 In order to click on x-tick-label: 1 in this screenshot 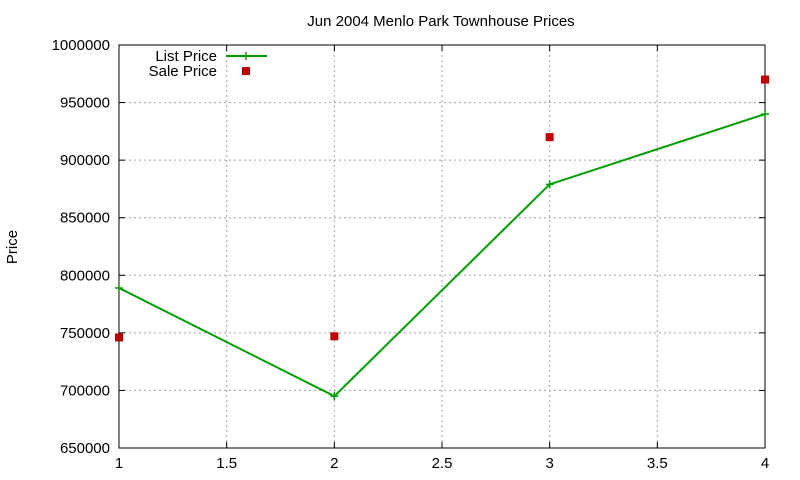, I will do `click(119, 463)`.